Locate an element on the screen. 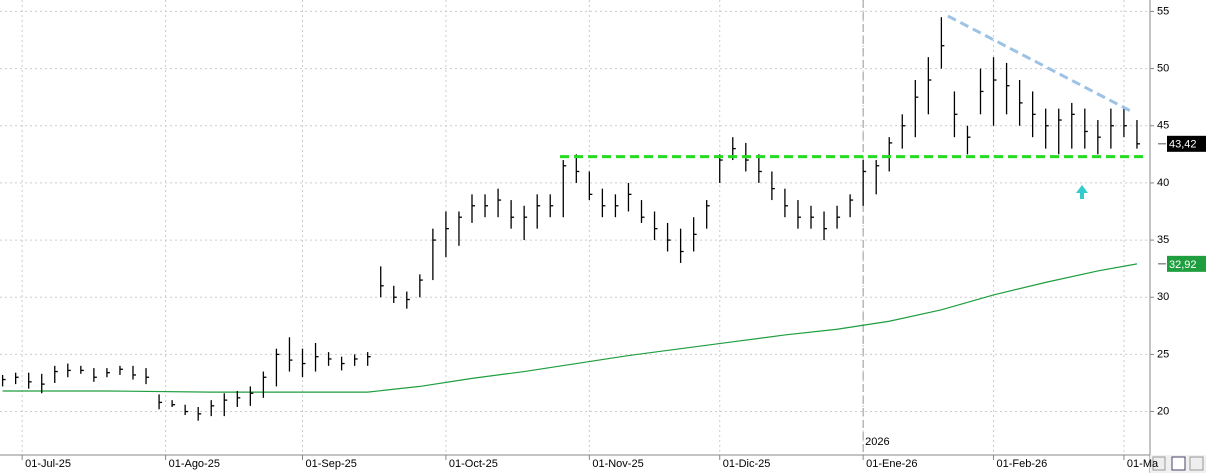  y-tick-label: 25 is located at coordinates (1163, 354).